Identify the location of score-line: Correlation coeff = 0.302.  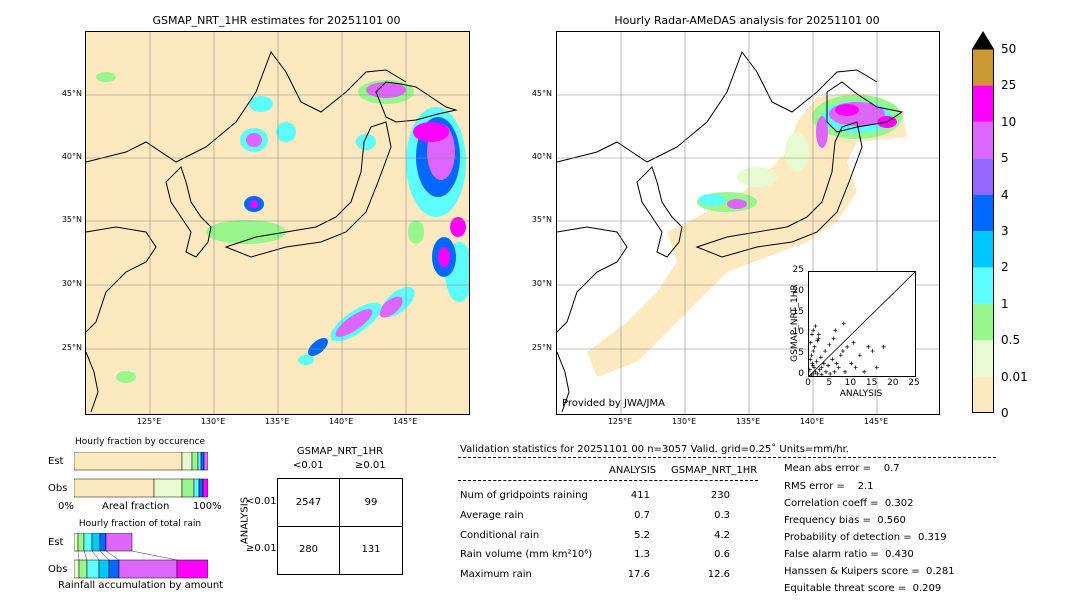
(849, 503).